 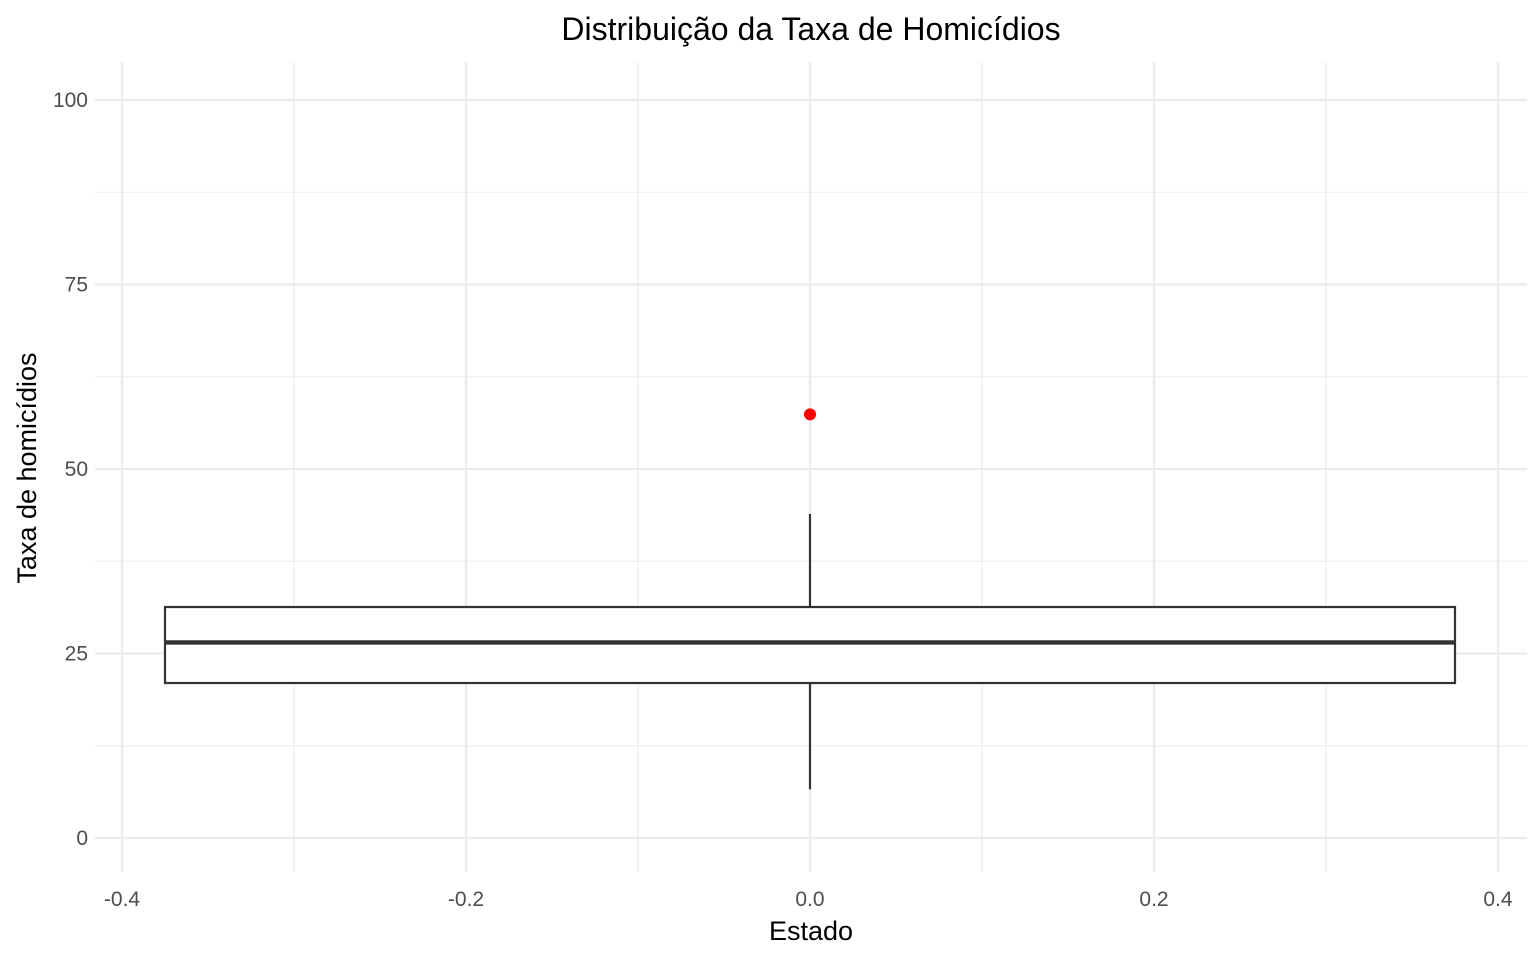 I want to click on y-tick-label: 50, so click(x=76, y=469).